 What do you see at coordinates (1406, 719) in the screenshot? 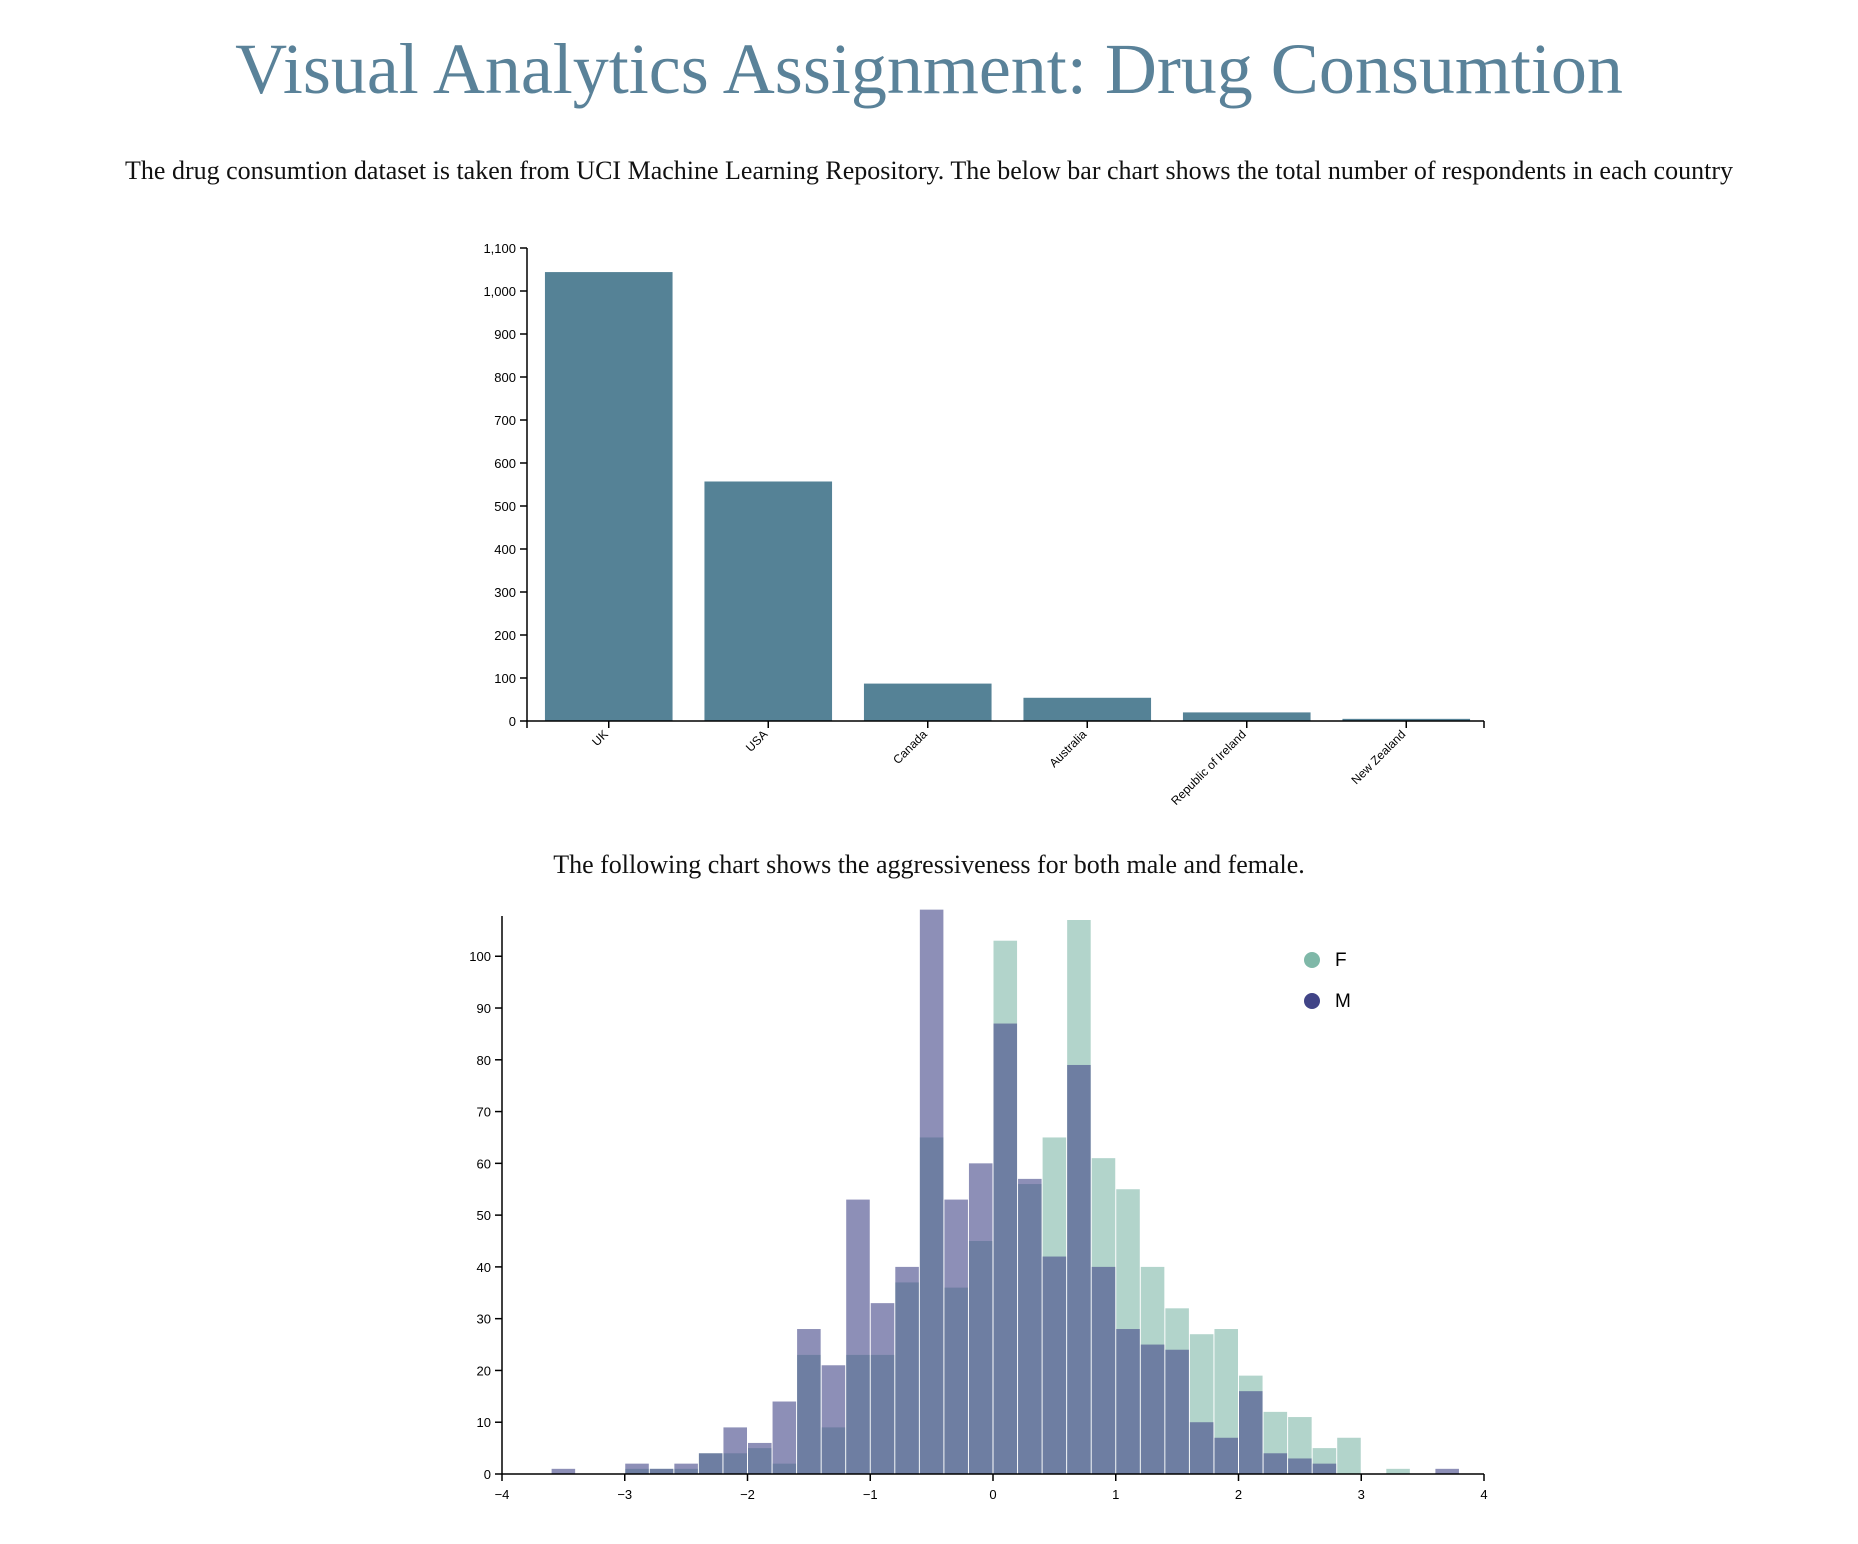
I see `bar-new-zealand` at bounding box center [1406, 719].